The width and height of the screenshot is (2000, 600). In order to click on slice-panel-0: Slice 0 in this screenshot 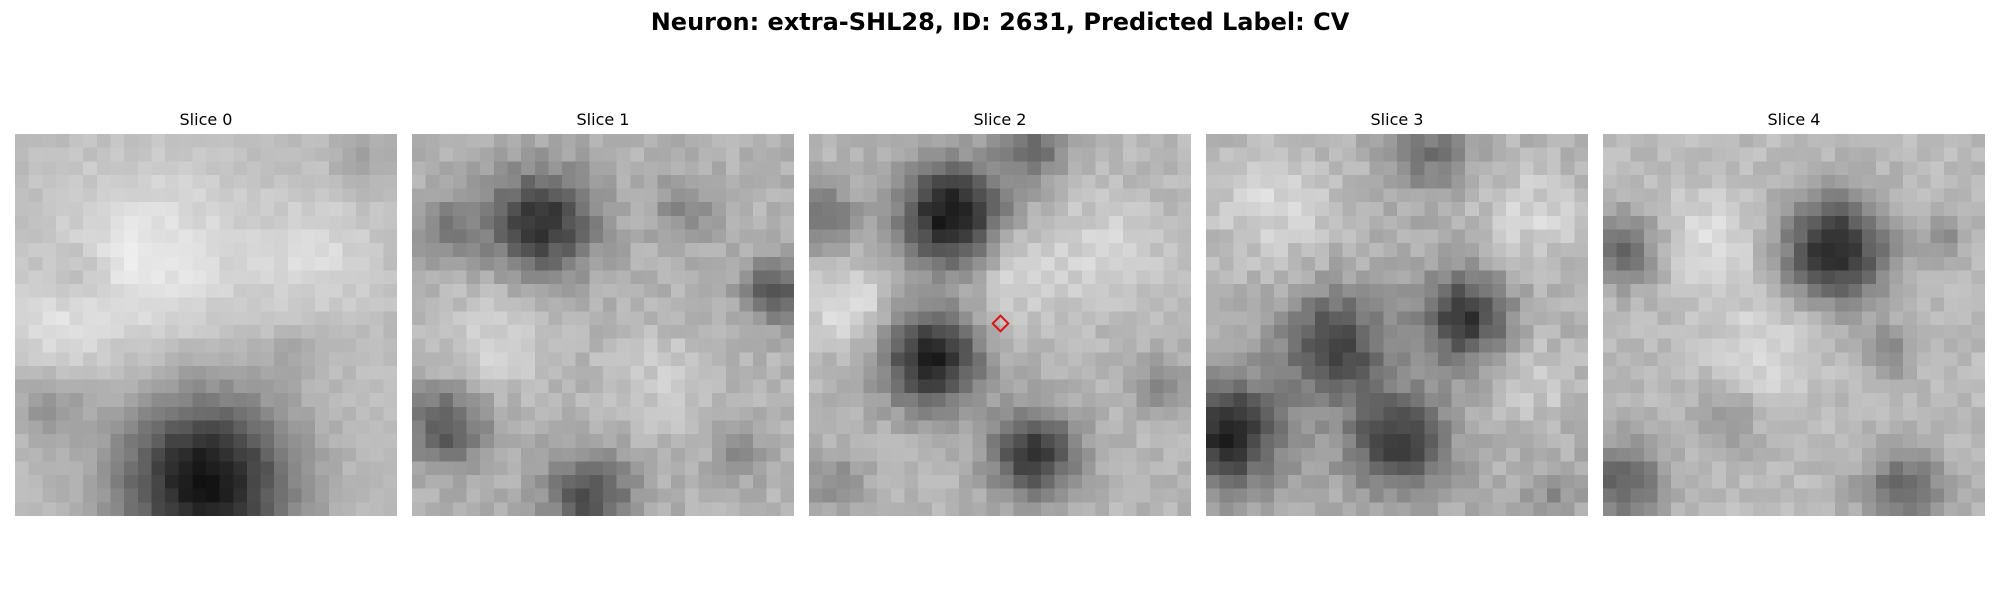, I will do `click(206, 312)`.